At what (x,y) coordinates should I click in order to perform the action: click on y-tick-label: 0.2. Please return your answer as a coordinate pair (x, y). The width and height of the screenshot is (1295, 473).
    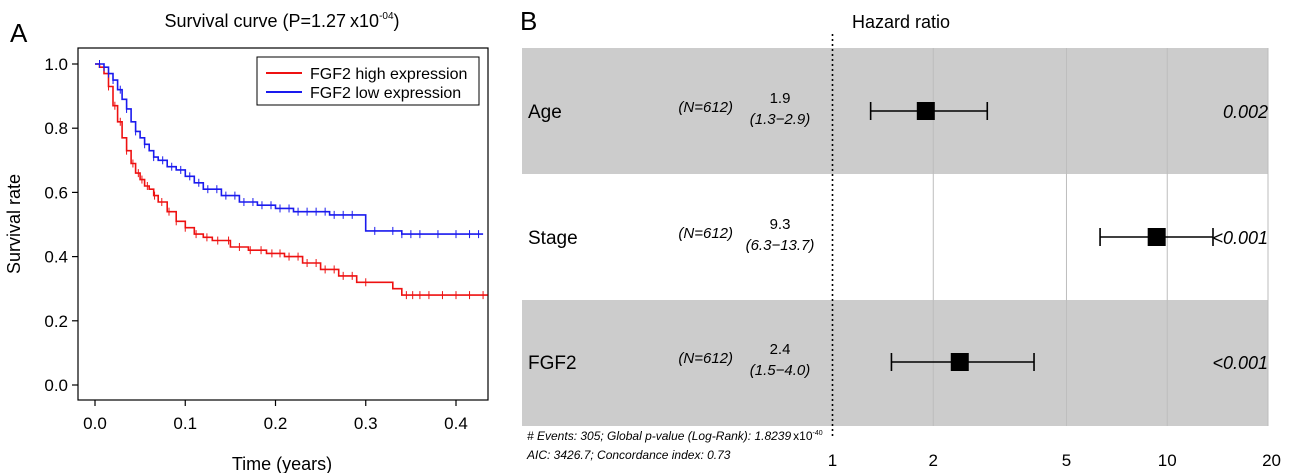
    Looking at the image, I should click on (56, 321).